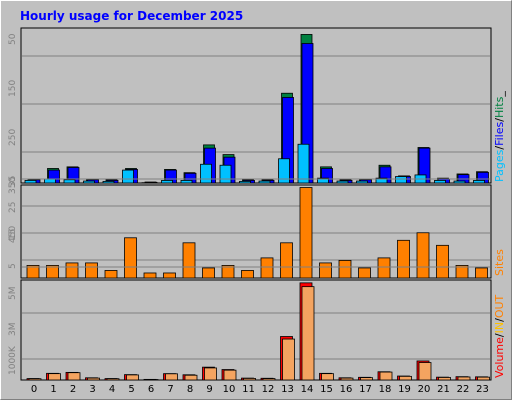 The width and height of the screenshot is (512, 400). I want to click on y-tick-label: 5, so click(13, 266).